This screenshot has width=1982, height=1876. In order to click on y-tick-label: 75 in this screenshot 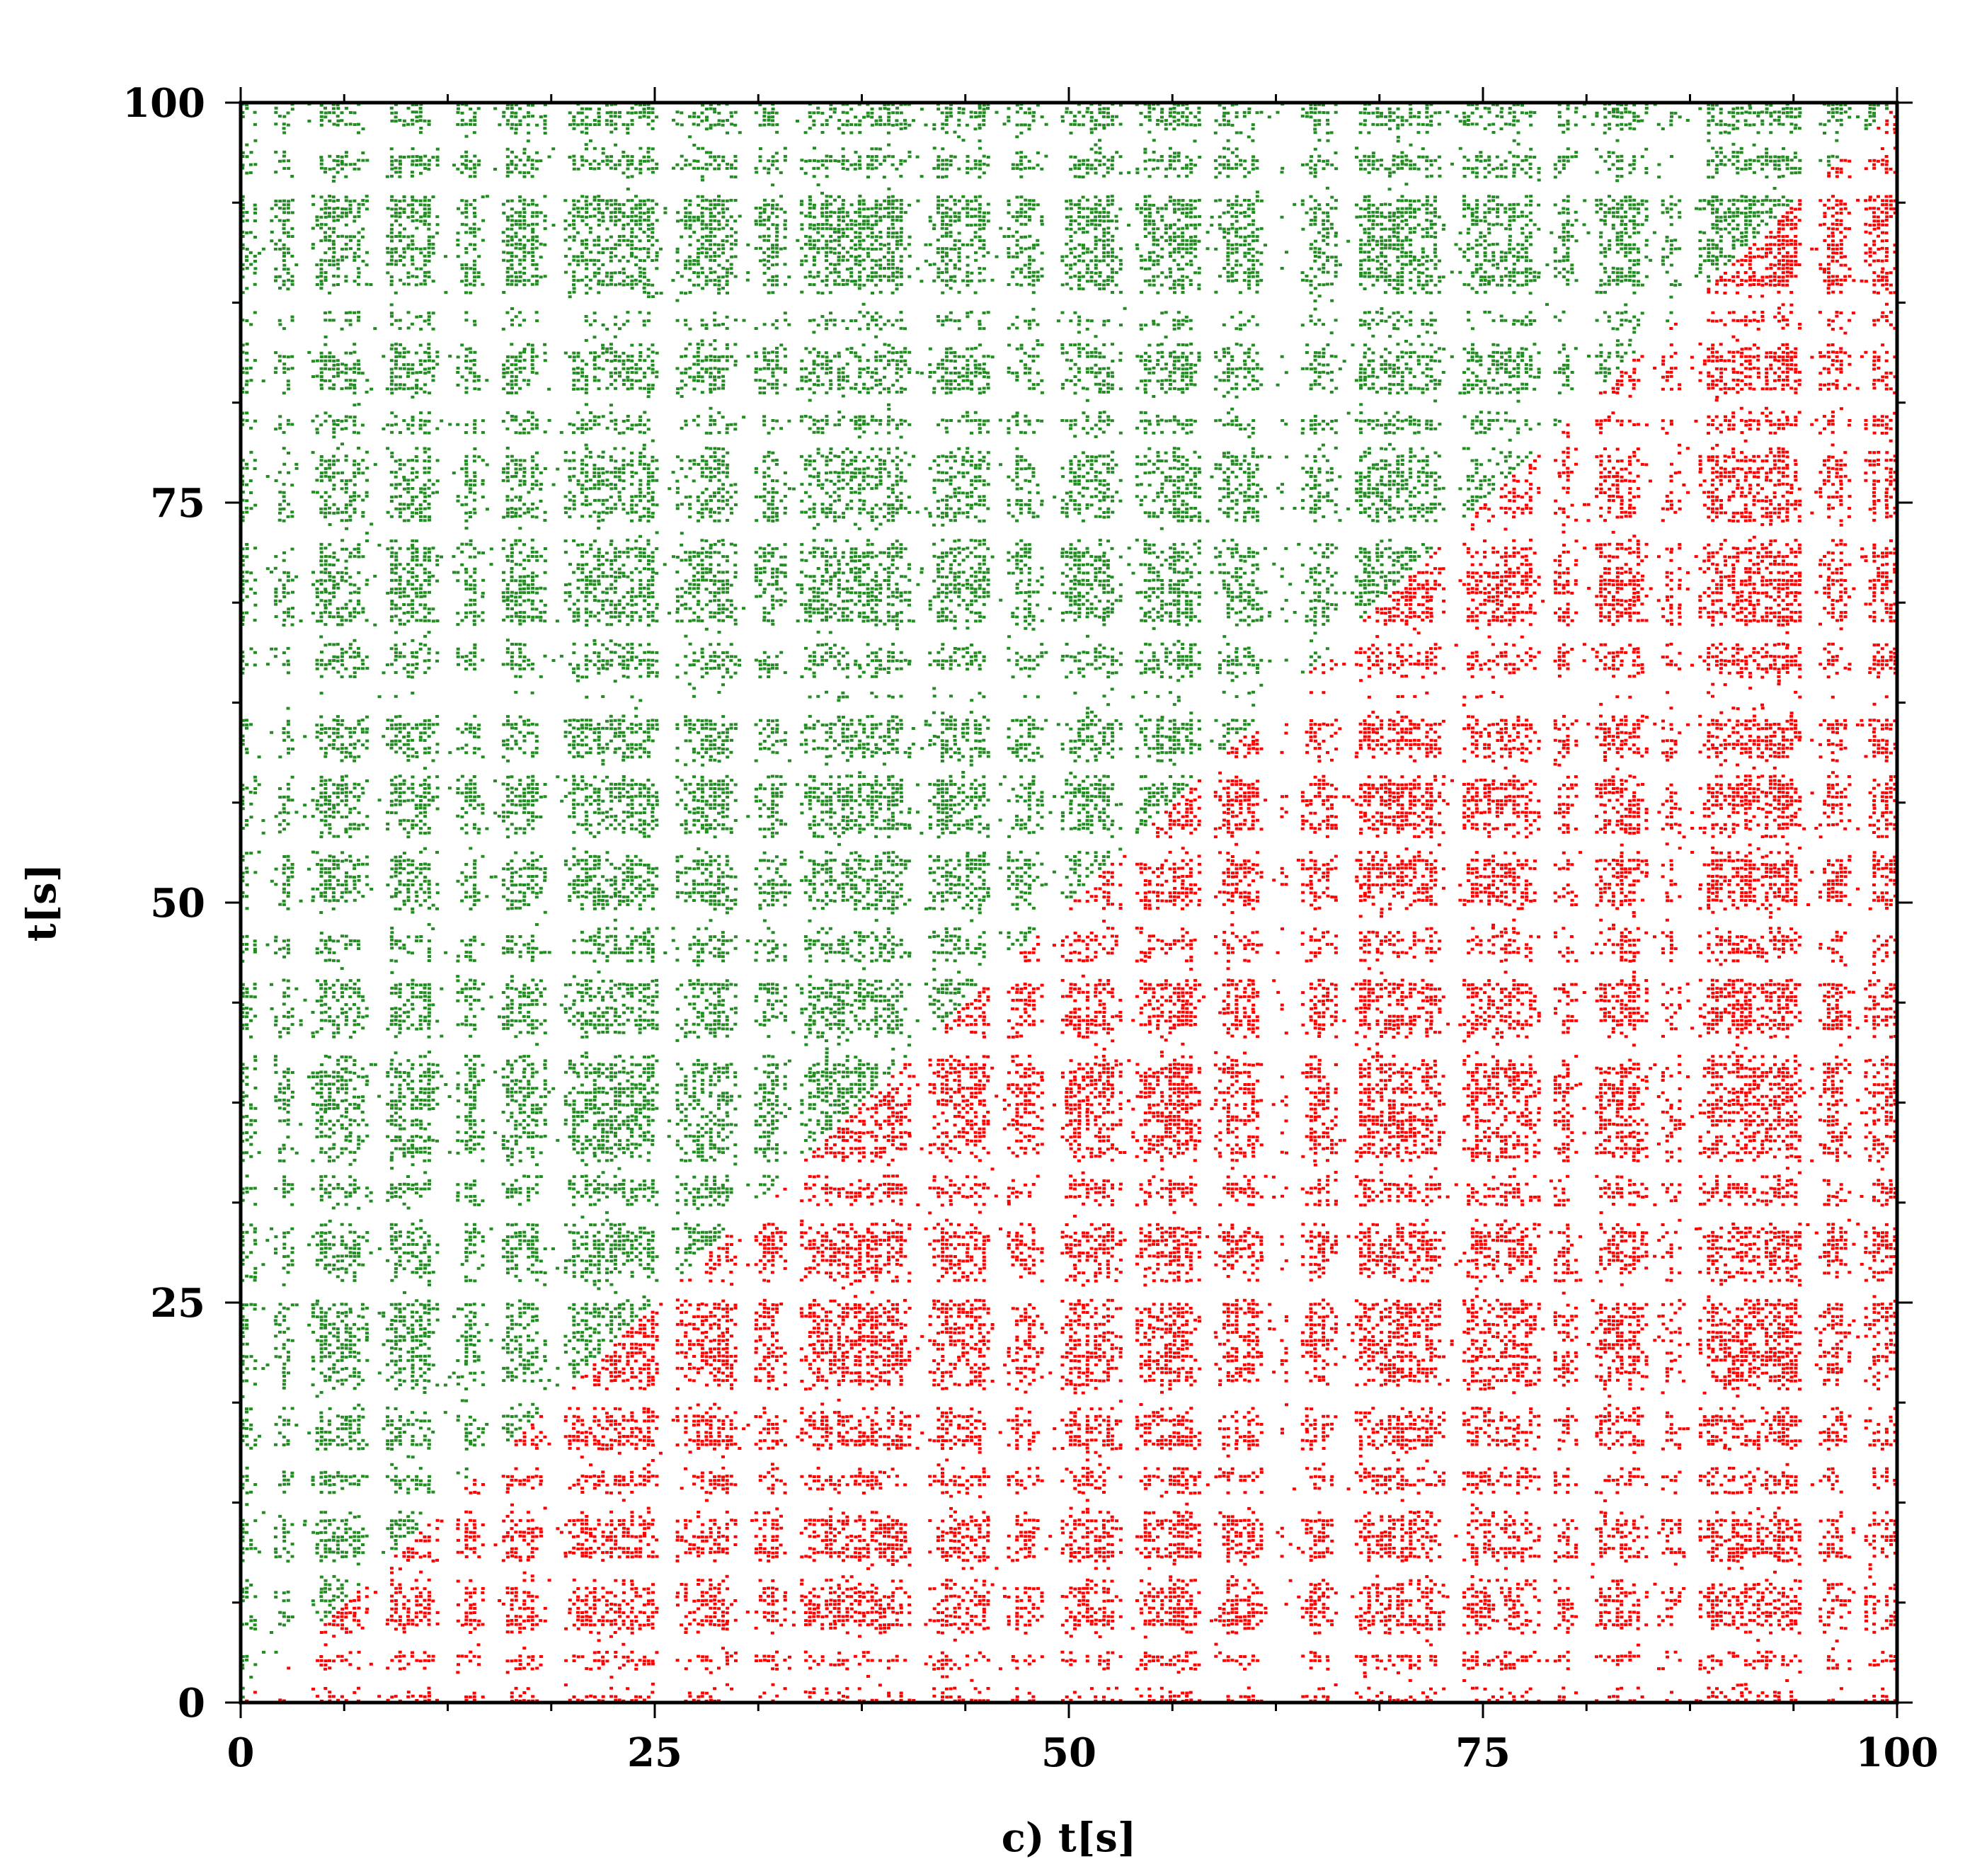, I will do `click(177, 503)`.